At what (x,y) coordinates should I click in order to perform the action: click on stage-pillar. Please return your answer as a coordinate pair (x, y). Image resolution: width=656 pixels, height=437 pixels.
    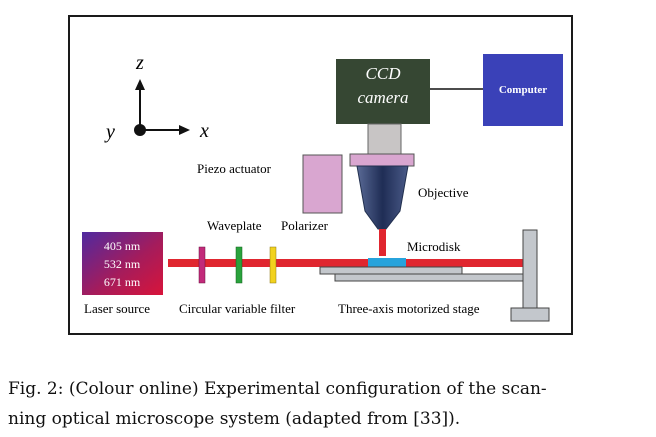
    Looking at the image, I should click on (530, 269).